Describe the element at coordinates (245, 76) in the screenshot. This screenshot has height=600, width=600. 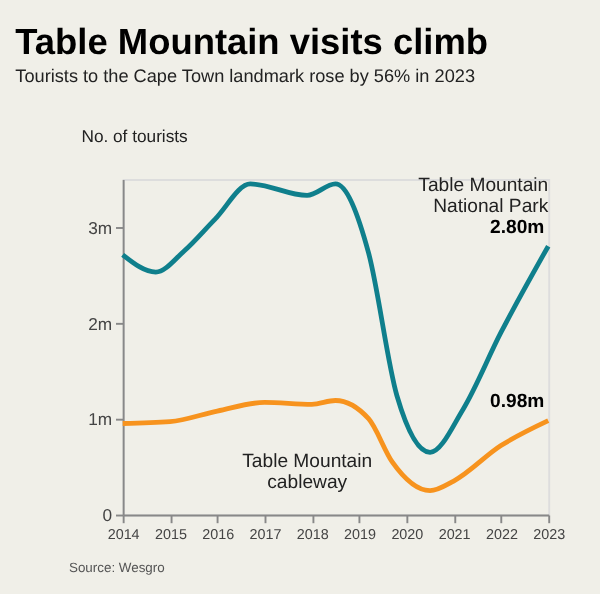
I see `chart-subtitle: Tourists to the Cape Town landmark rose by 56% in 2023` at that location.